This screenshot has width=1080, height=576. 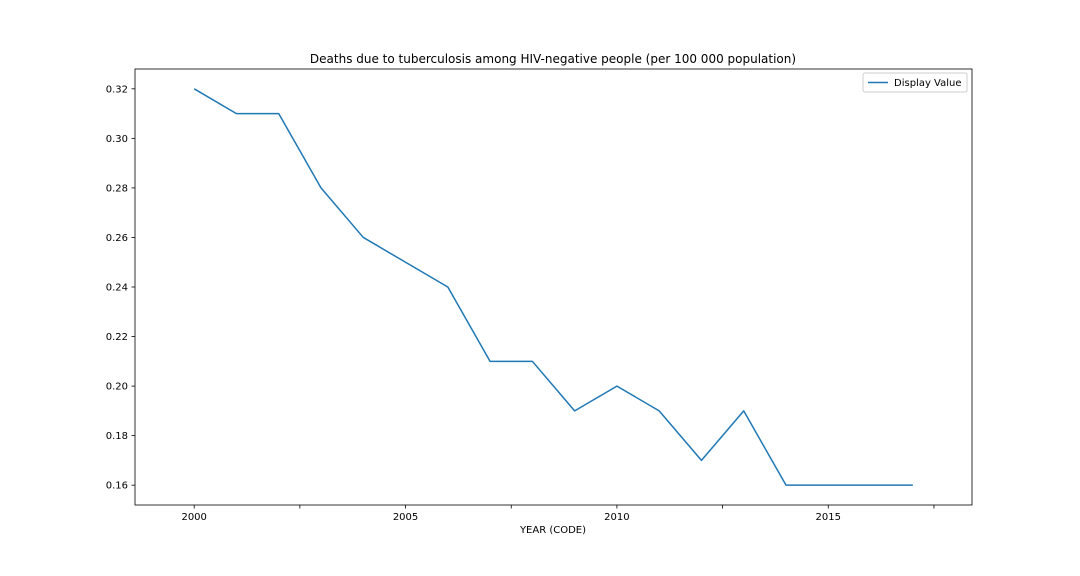 I want to click on x-tick-label: 2005, so click(x=405, y=517).